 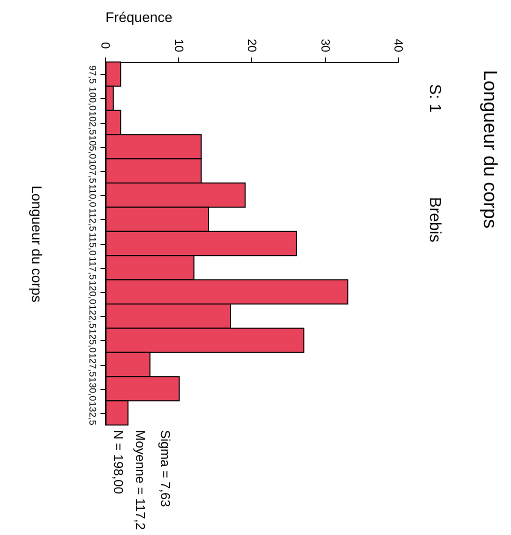 What do you see at coordinates (434, 98) in the screenshot?
I see `text: S: 1` at bounding box center [434, 98].